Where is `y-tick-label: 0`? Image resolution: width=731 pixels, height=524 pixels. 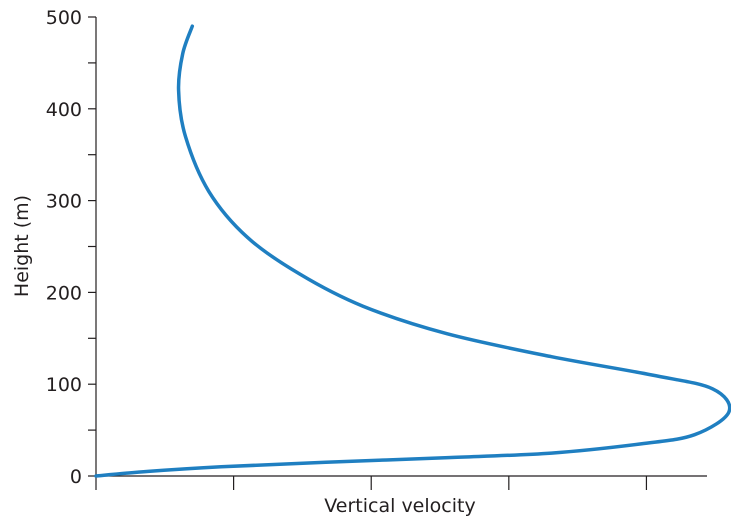
y-tick-label: 0 is located at coordinates (76, 477).